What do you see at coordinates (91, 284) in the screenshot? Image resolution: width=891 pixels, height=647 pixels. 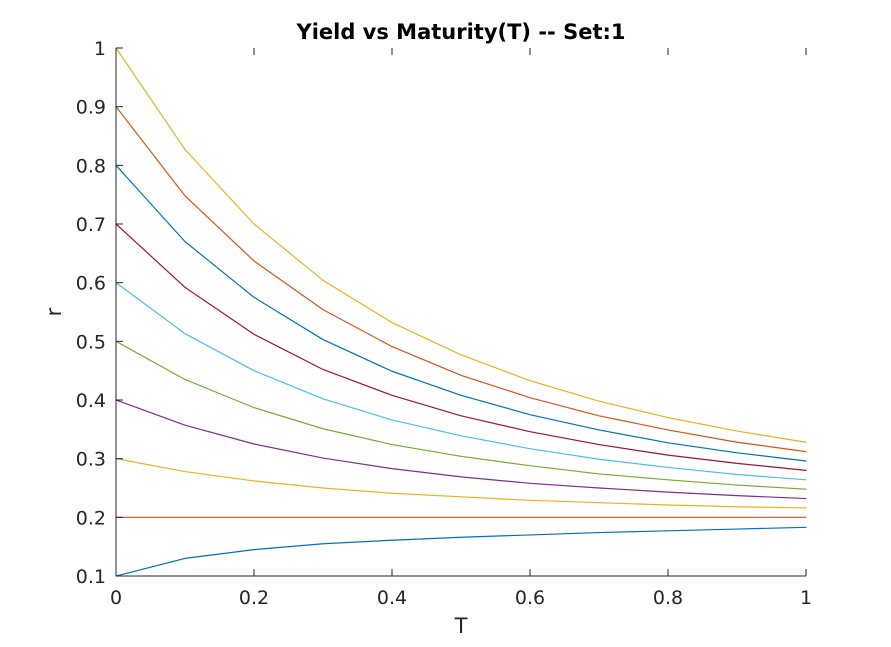 I see `y-tick-label: 0.6` at bounding box center [91, 284].